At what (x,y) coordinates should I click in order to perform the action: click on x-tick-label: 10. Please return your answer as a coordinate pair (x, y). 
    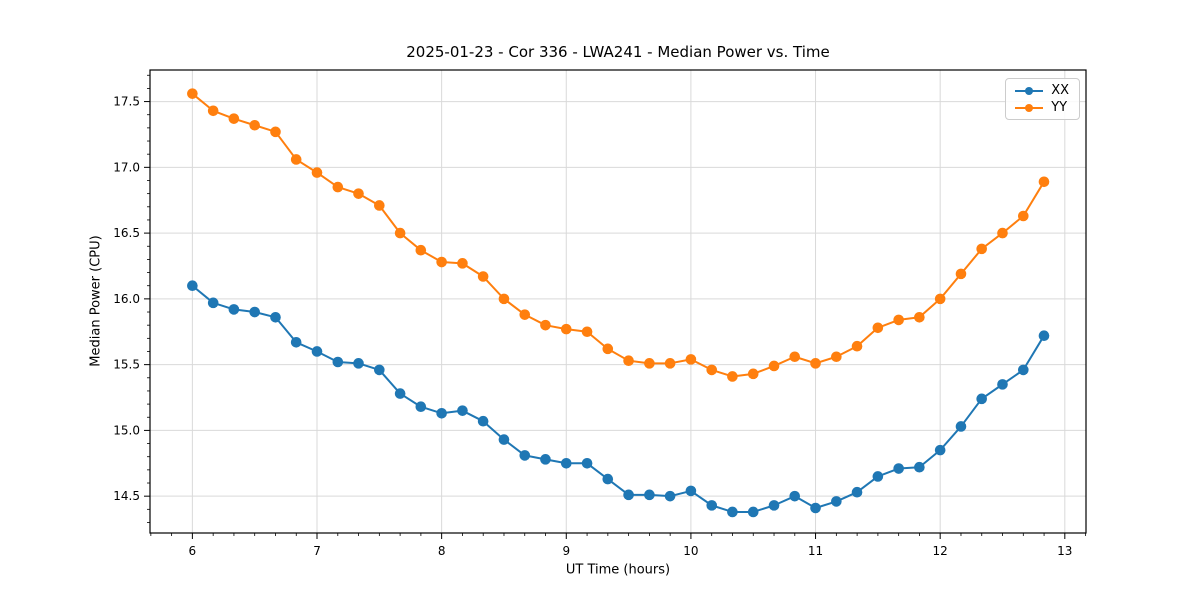
    Looking at the image, I should click on (690, 551).